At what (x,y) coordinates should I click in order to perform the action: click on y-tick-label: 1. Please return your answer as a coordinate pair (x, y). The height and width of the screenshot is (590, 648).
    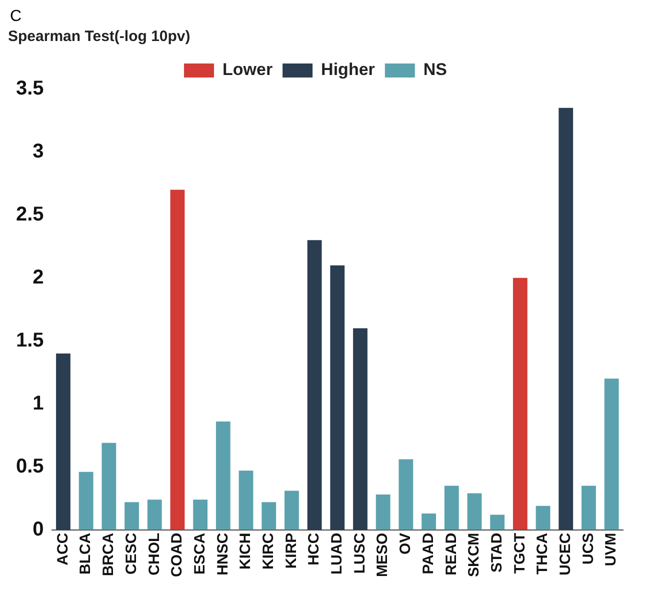
    Looking at the image, I should click on (38, 403).